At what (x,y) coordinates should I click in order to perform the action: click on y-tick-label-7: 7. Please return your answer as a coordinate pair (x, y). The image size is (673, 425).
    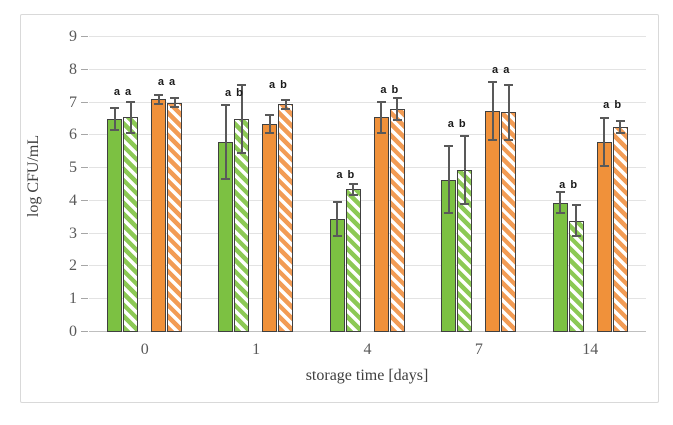
    Looking at the image, I should click on (73, 102).